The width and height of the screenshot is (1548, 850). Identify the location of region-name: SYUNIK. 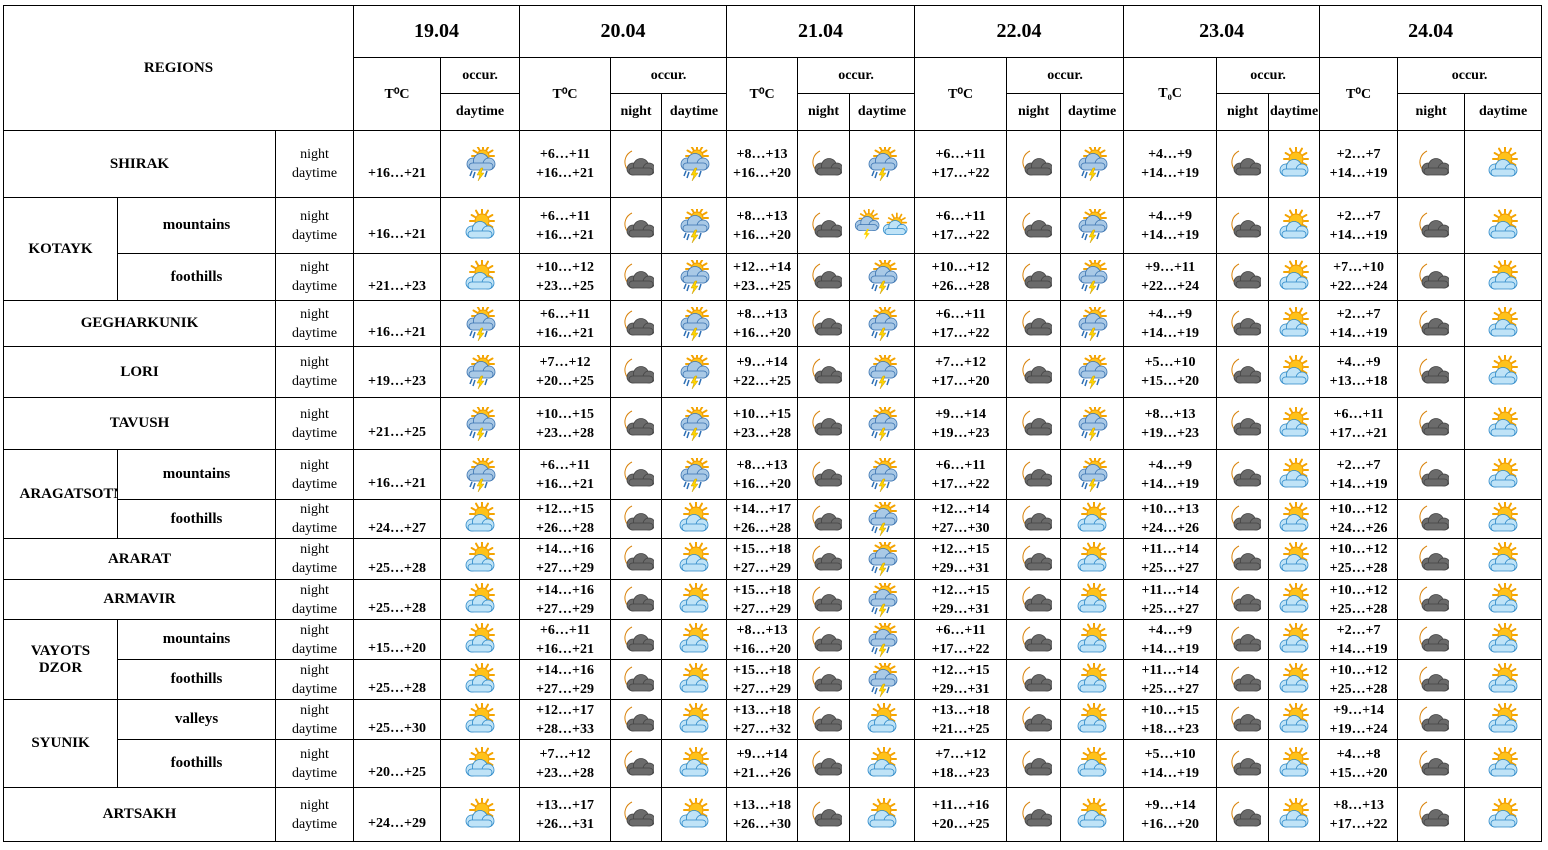
(60, 743).